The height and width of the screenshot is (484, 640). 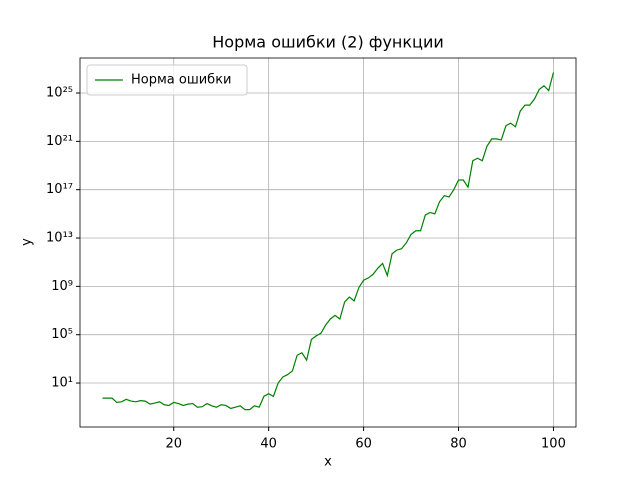 What do you see at coordinates (62, 334) in the screenshot?
I see `y-tick-label: 10⁵` at bounding box center [62, 334].